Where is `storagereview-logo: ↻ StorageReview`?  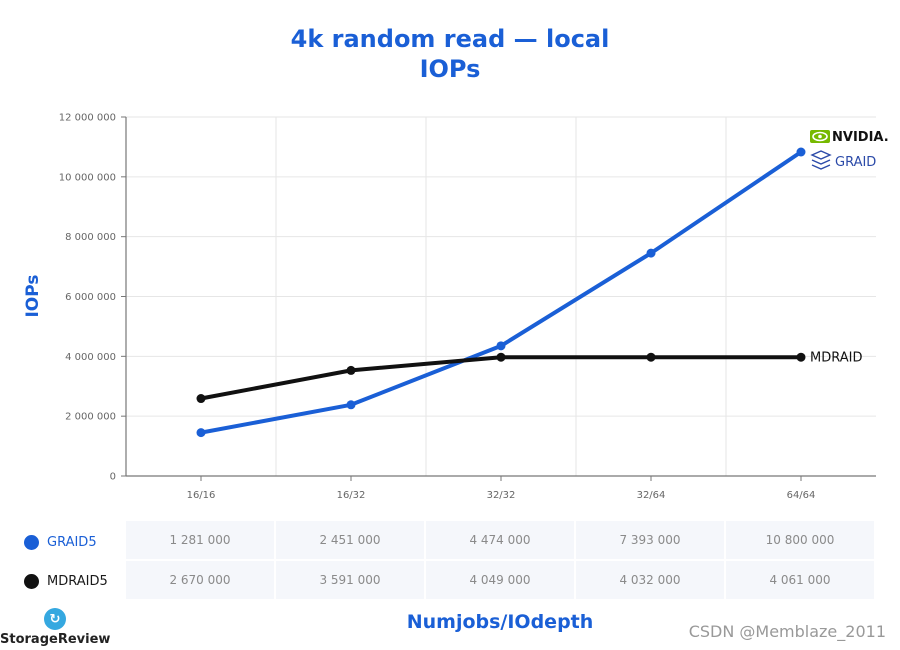
storagereview-logo: ↻ StorageReview is located at coordinates (55, 627).